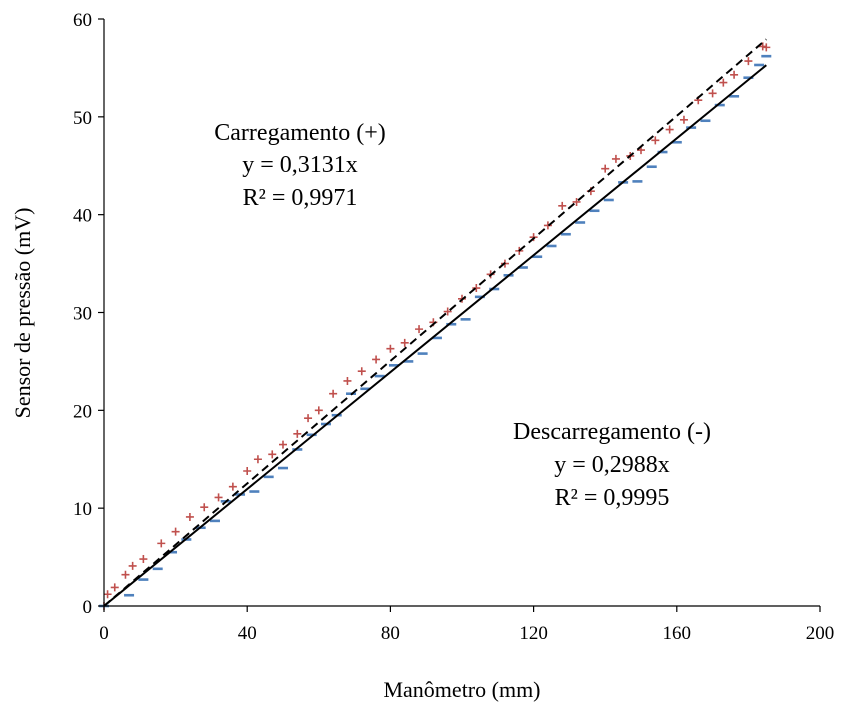  Describe the element at coordinates (299, 133) in the screenshot. I see `loading-label: Carregamento (+)` at that location.